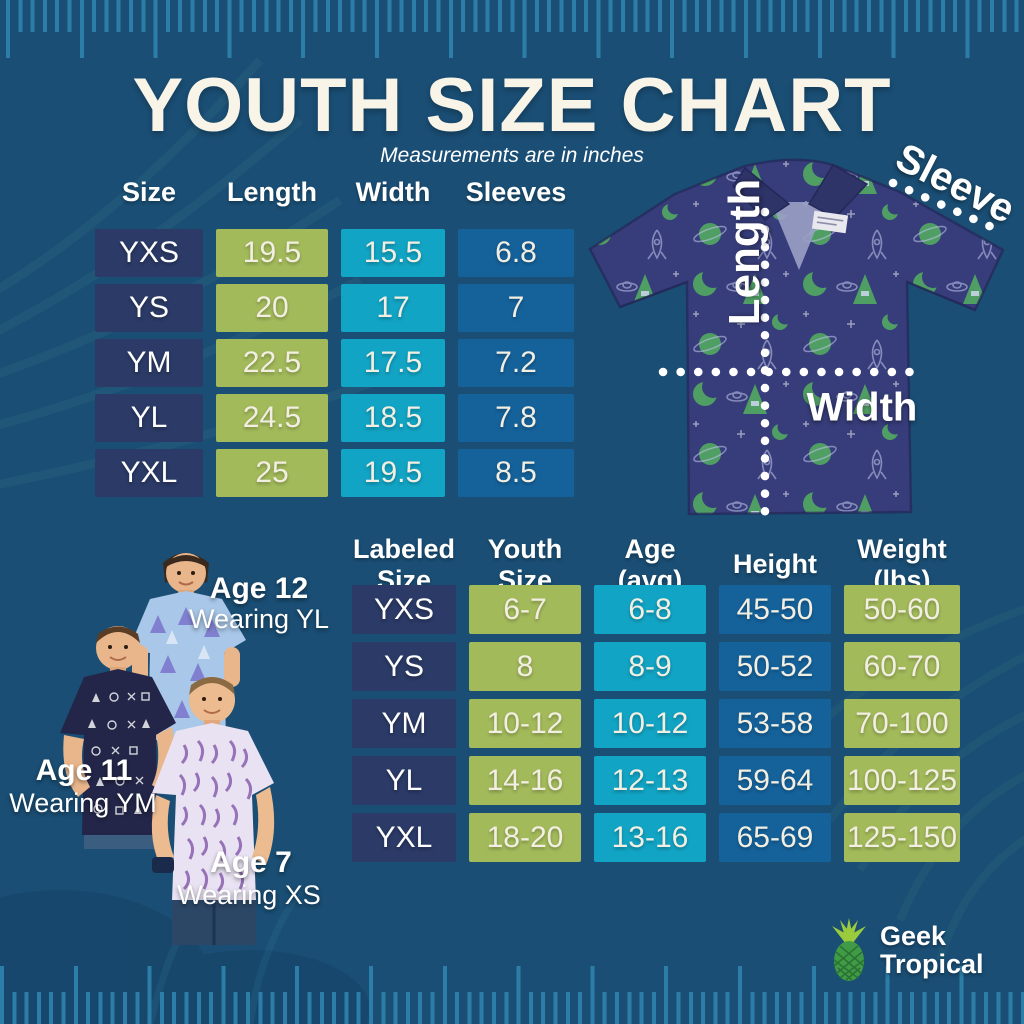 This screenshot has height=1024, width=1024. What do you see at coordinates (393, 308) in the screenshot?
I see `width-cell: 17` at bounding box center [393, 308].